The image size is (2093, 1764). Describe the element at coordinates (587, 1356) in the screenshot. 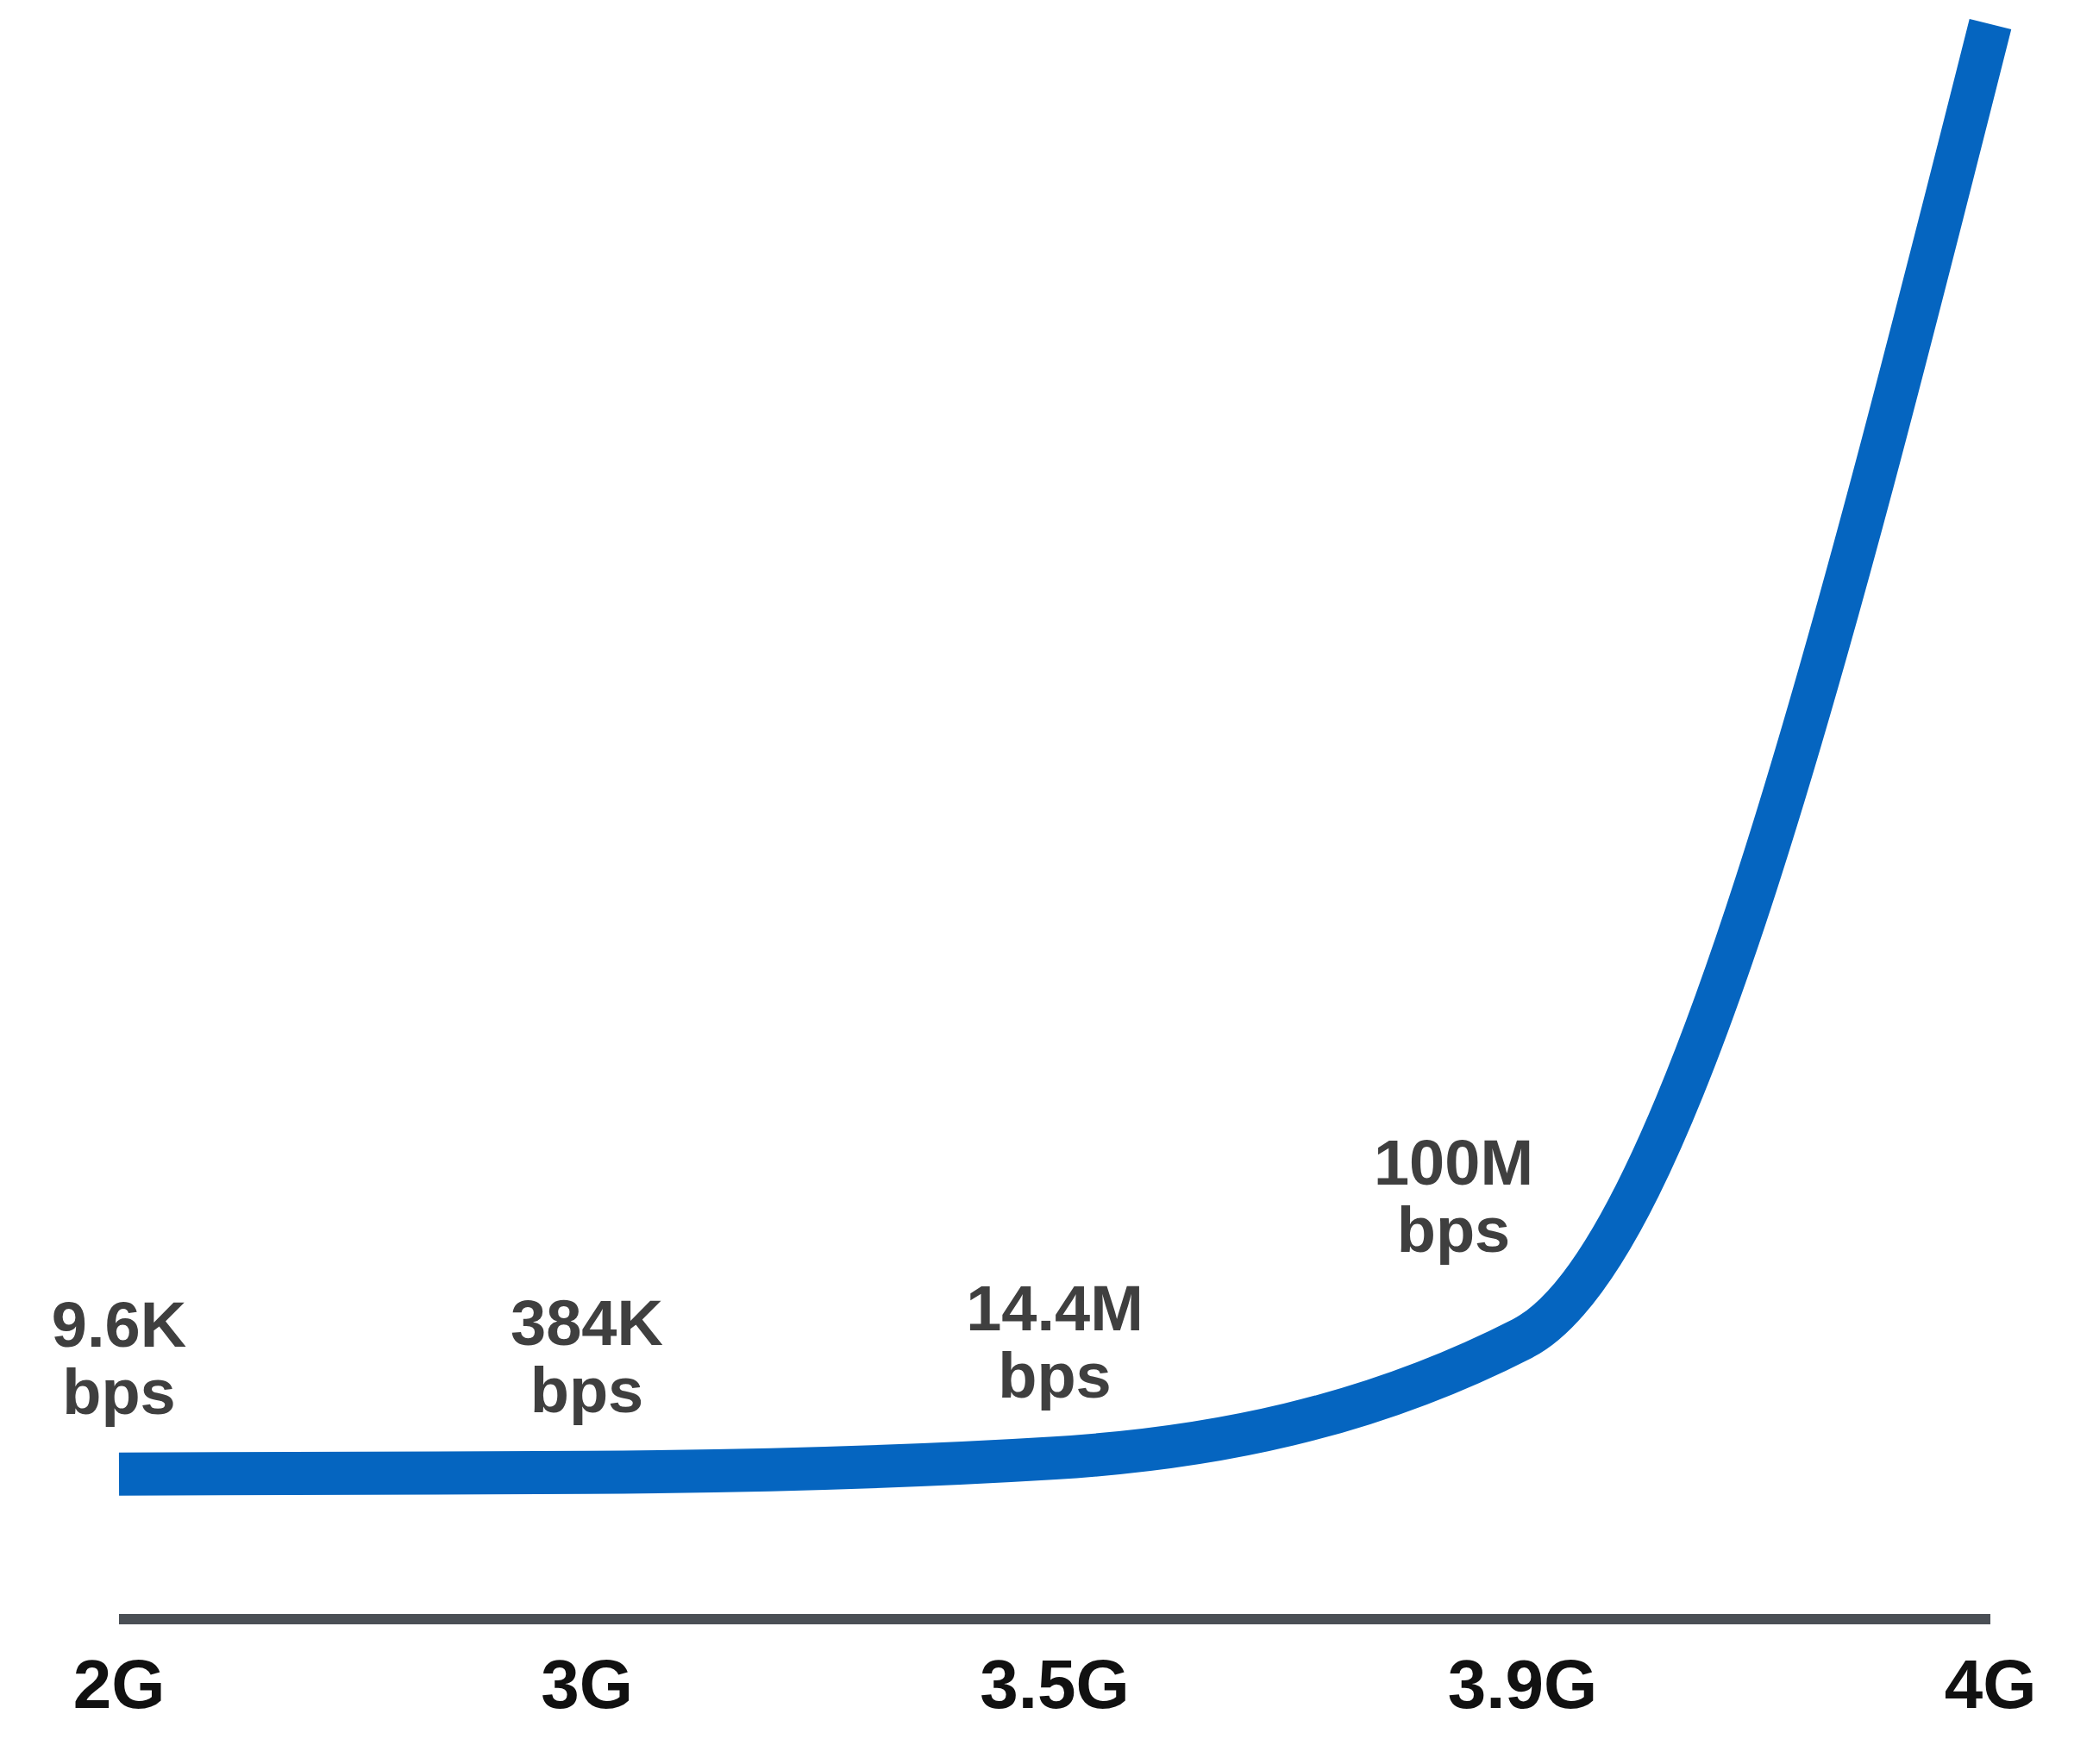

I see `annotation: 384K bps` at that location.